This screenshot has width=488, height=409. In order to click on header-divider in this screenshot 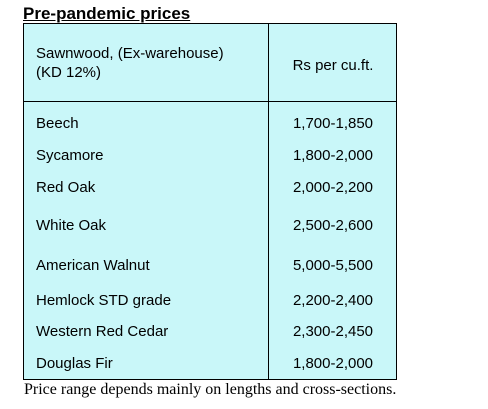, I will do `click(210, 101)`.